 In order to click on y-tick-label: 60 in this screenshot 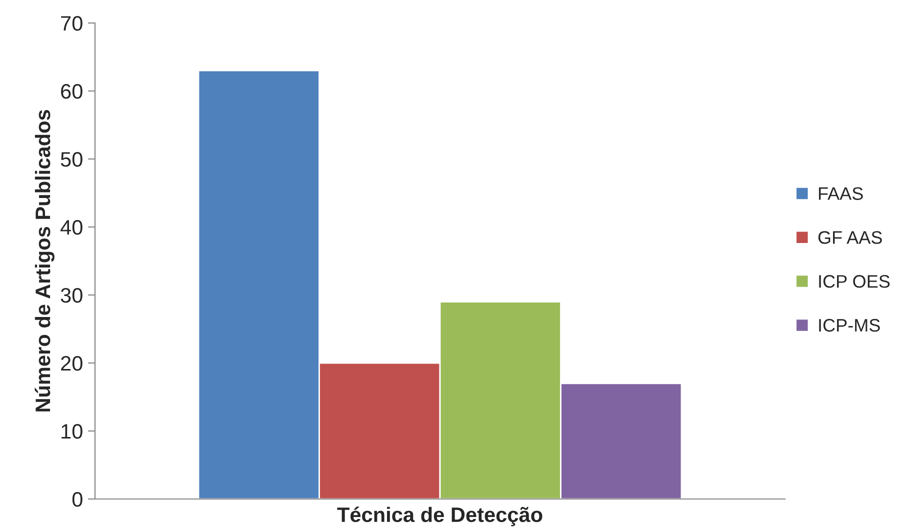, I will do `click(71, 91)`.